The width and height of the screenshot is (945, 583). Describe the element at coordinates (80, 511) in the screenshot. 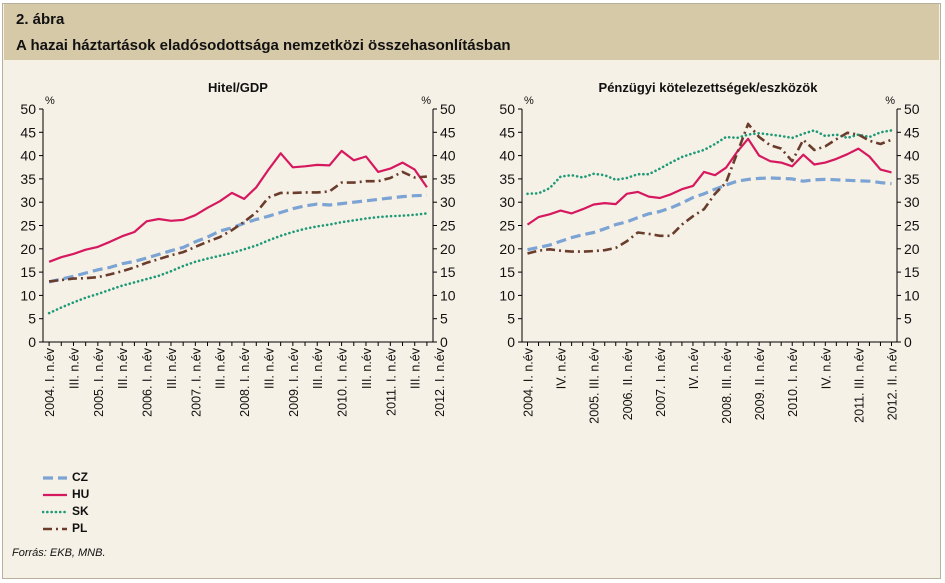

I see `legend-label: SK` at that location.